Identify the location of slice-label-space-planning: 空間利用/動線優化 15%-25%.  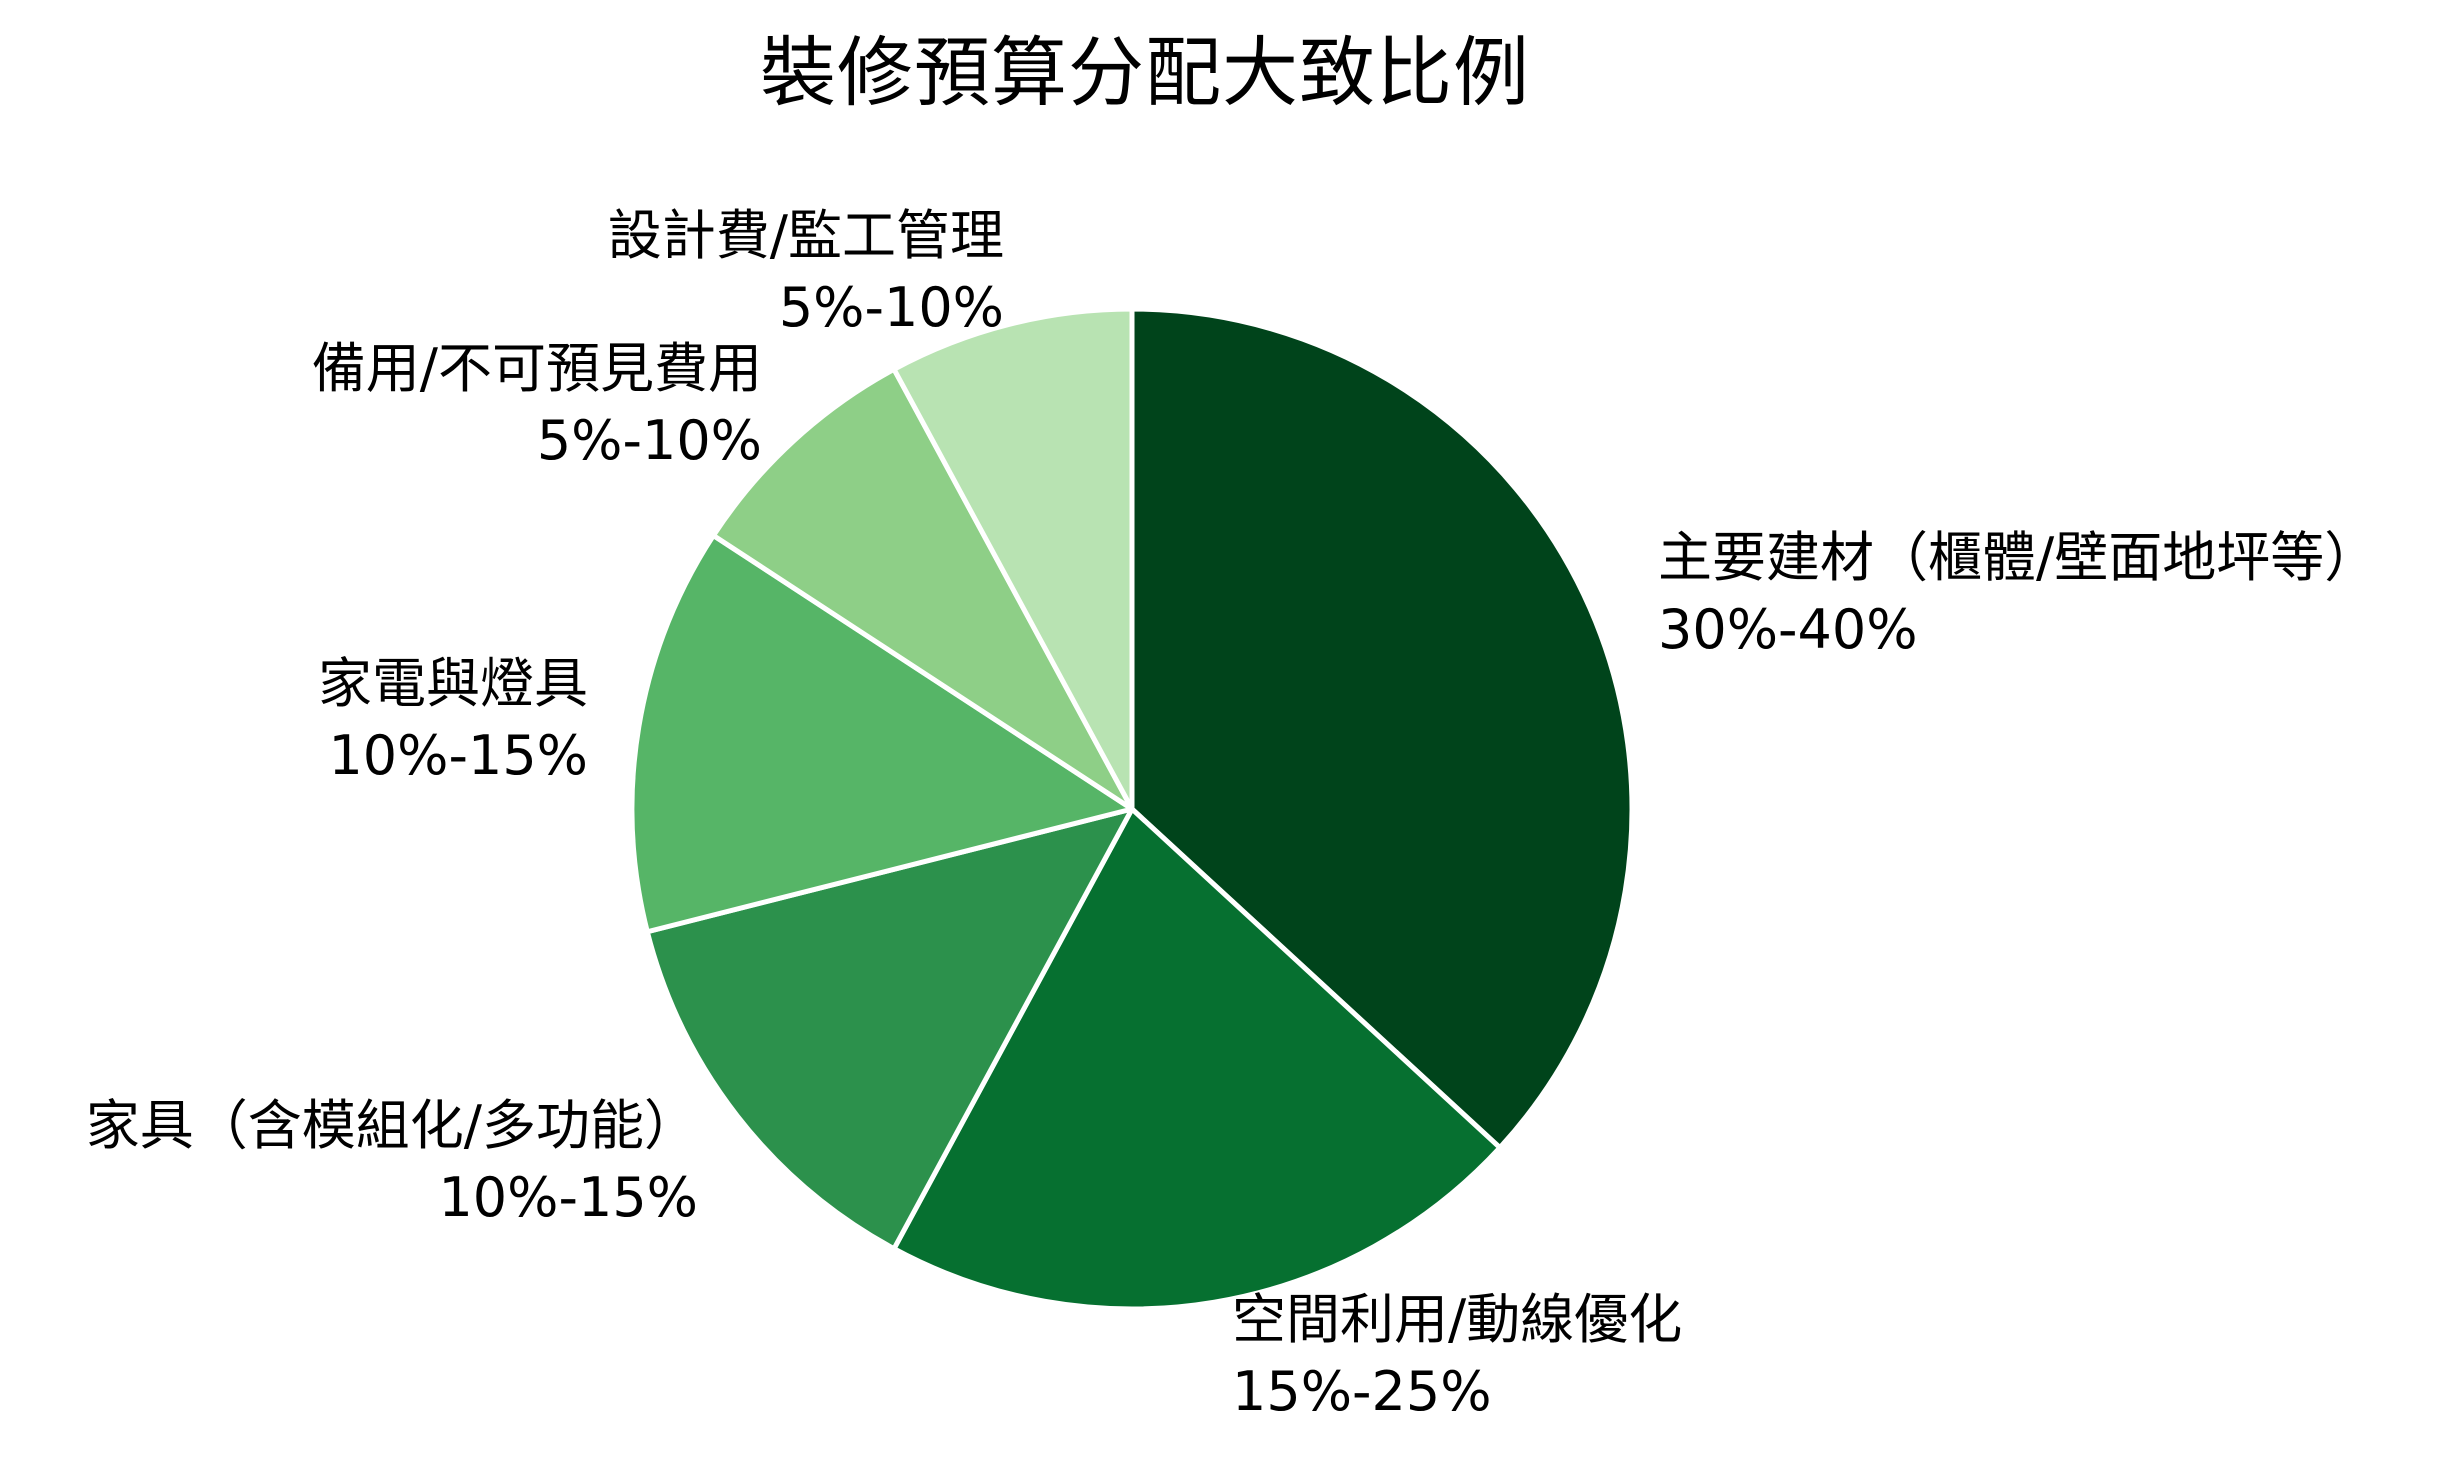
(1457, 1356).